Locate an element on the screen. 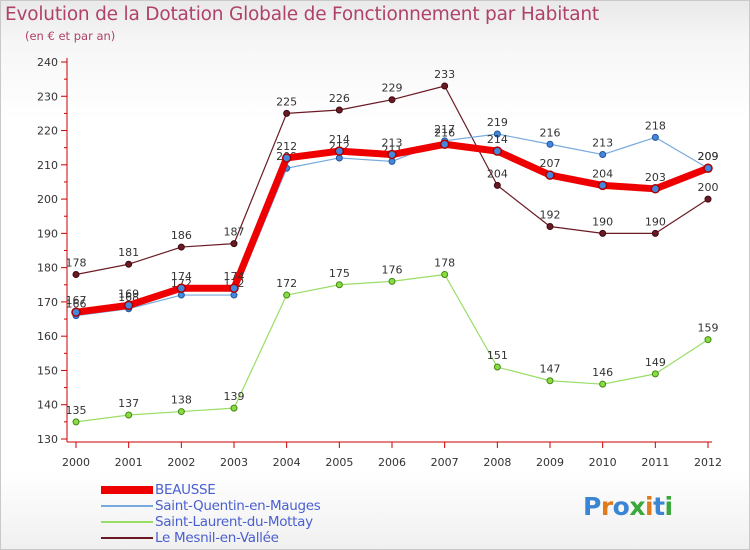 The height and width of the screenshot is (550, 750). data-label: 225 is located at coordinates (286, 101).